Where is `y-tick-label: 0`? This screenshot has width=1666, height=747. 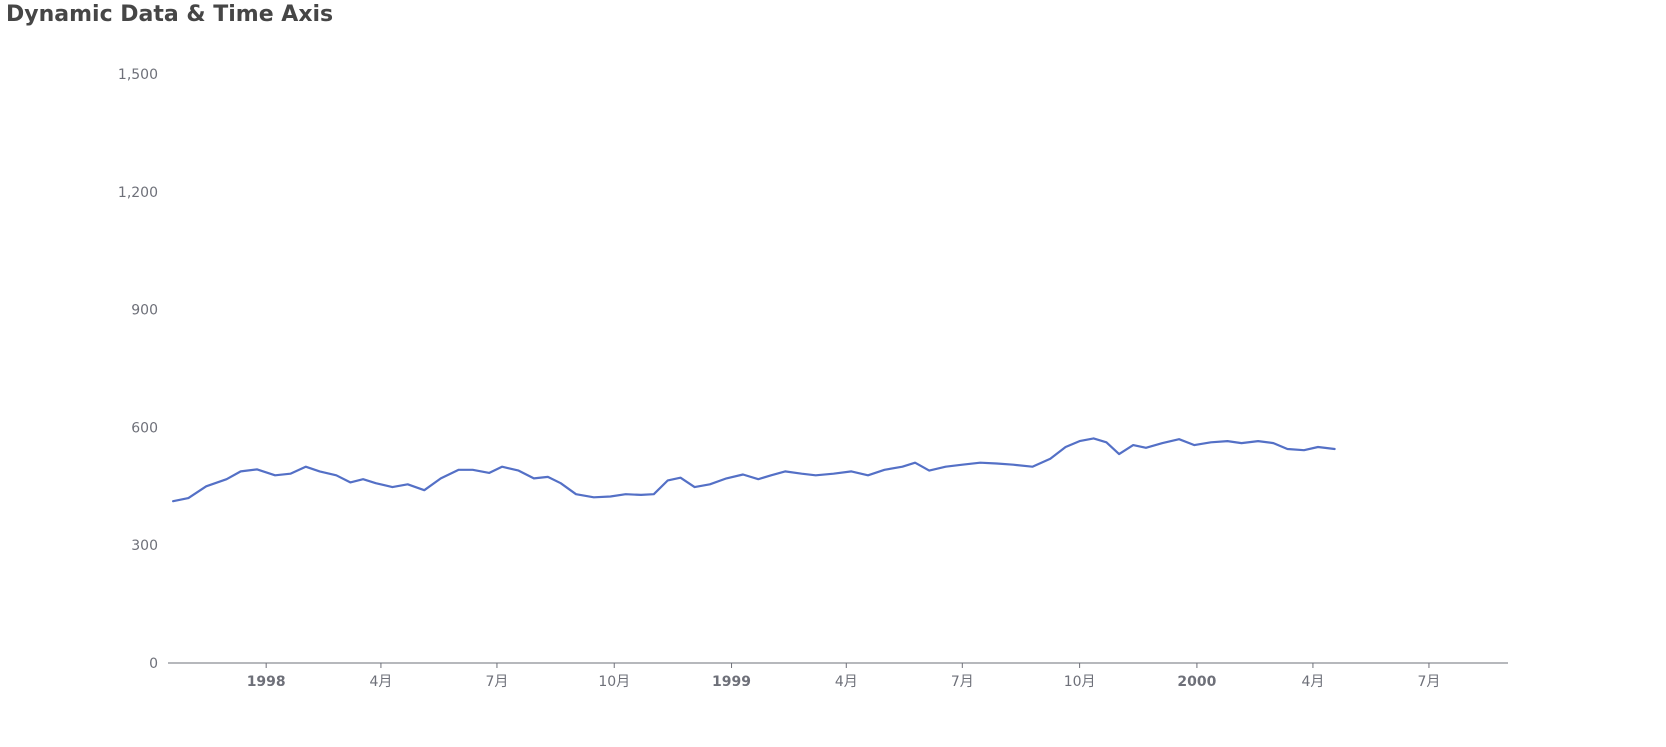
y-tick-label: 0 is located at coordinates (153, 664).